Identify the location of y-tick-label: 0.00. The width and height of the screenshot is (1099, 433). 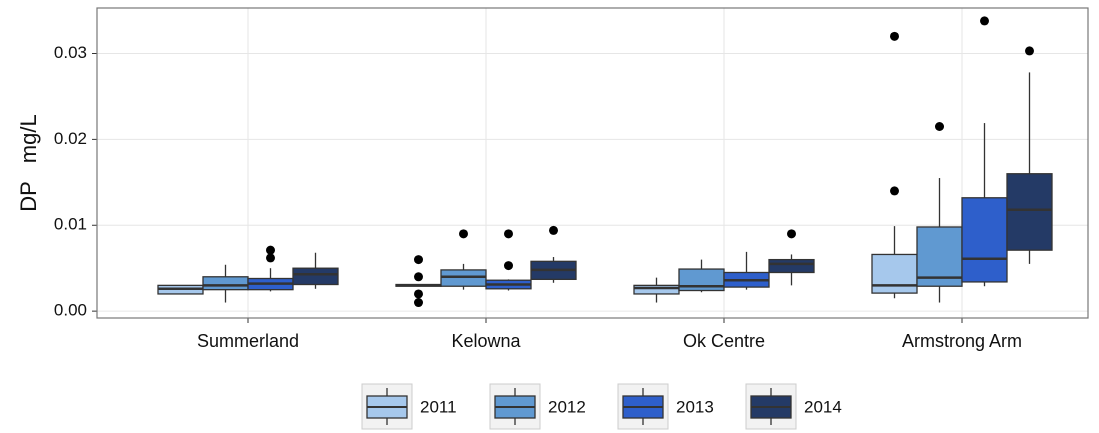
(70, 310).